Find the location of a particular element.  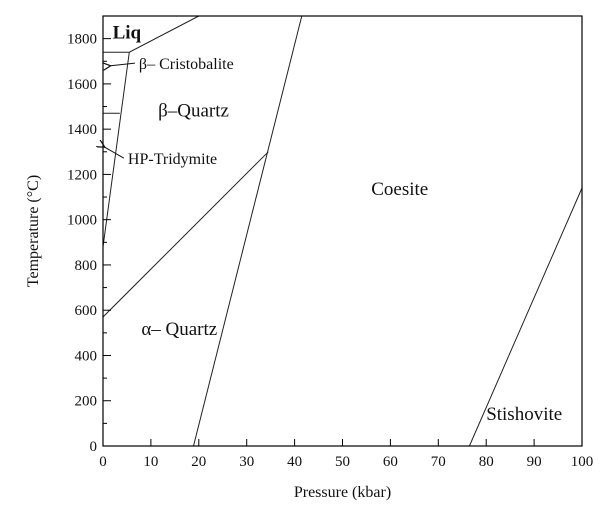

y-tick-label: 1200 is located at coordinates (82, 175).